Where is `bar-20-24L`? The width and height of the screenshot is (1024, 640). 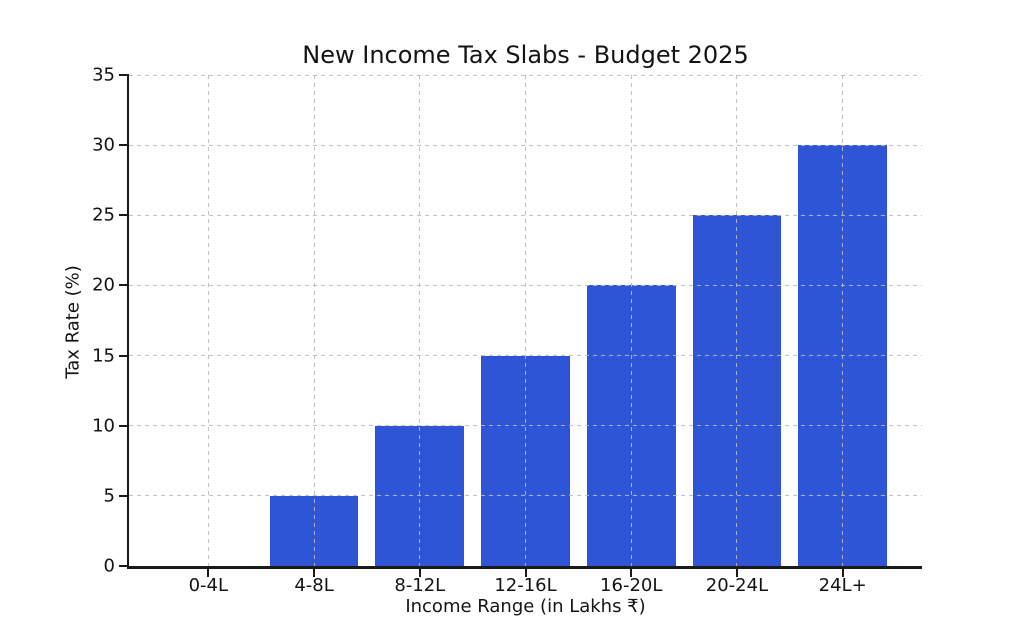 bar-20-24L is located at coordinates (737, 390).